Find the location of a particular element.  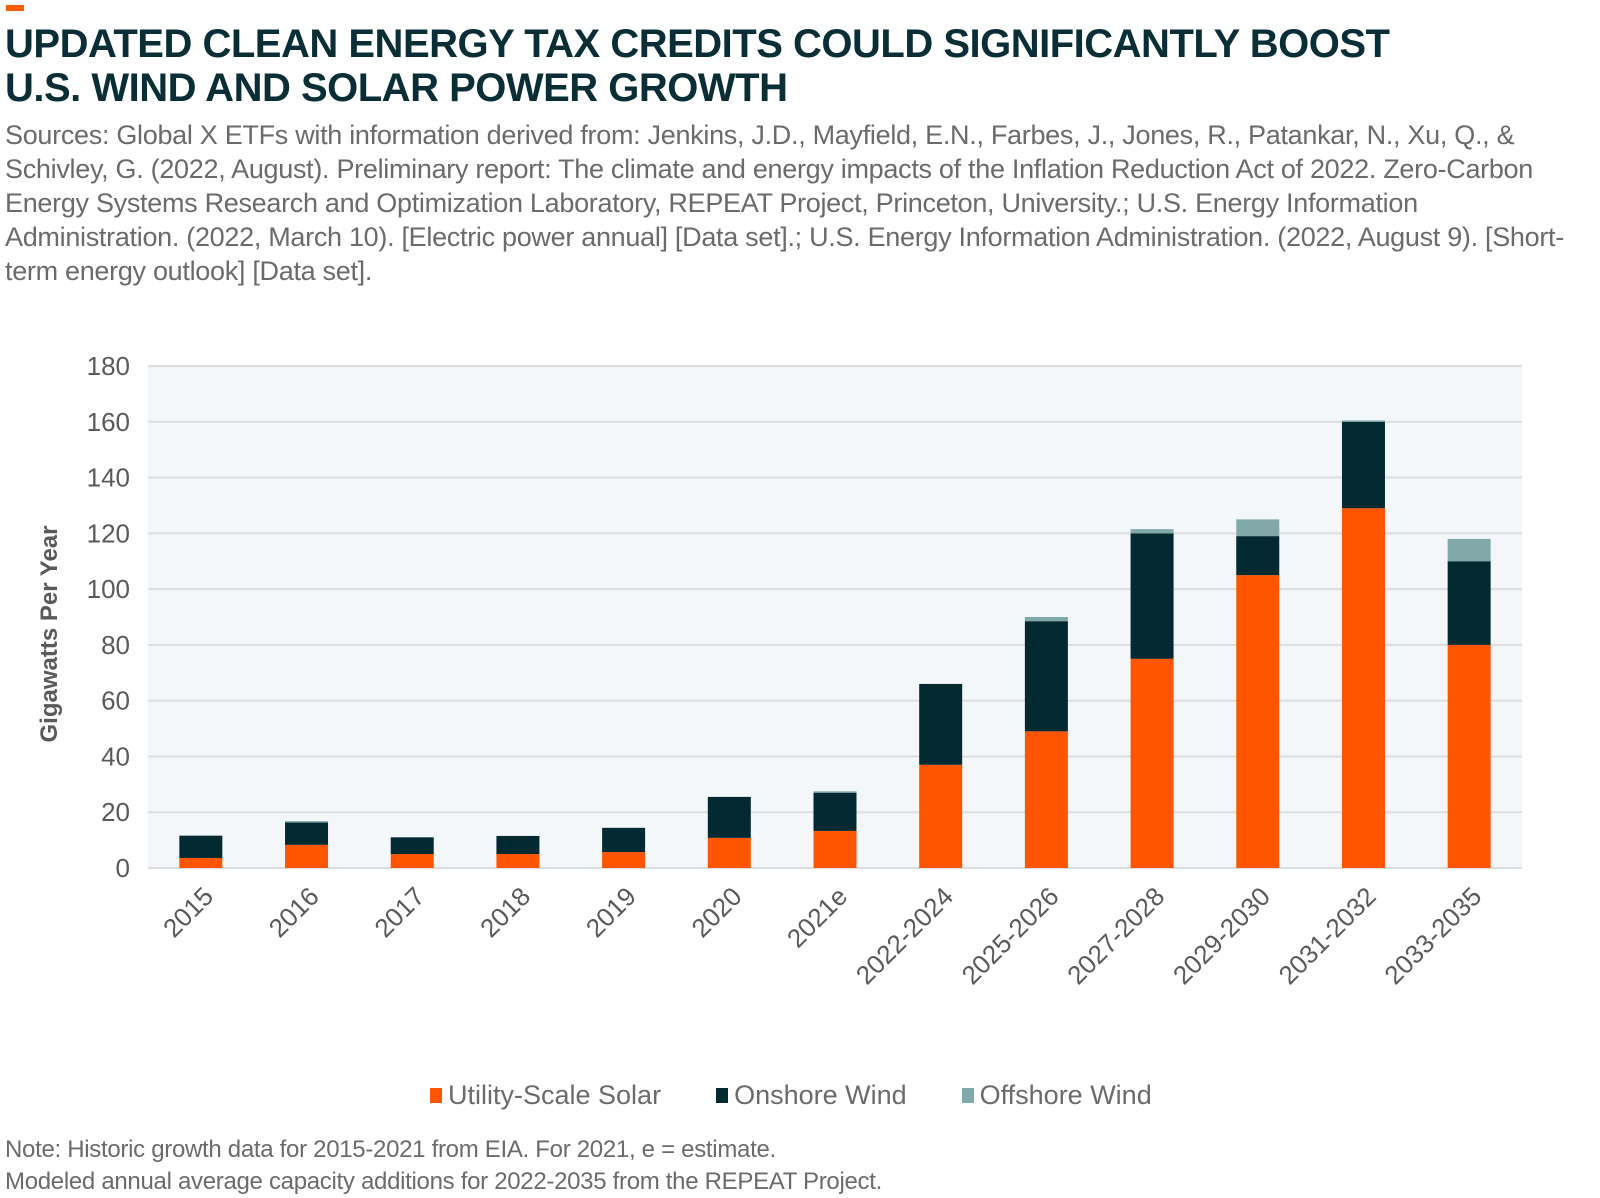

x-tick-label: 2017 is located at coordinates (399, 912).